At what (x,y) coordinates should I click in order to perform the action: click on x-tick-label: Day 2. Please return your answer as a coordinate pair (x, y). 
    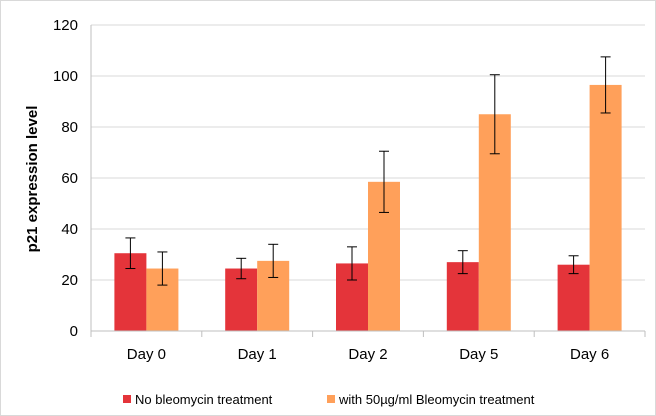
    Looking at the image, I should click on (367, 354).